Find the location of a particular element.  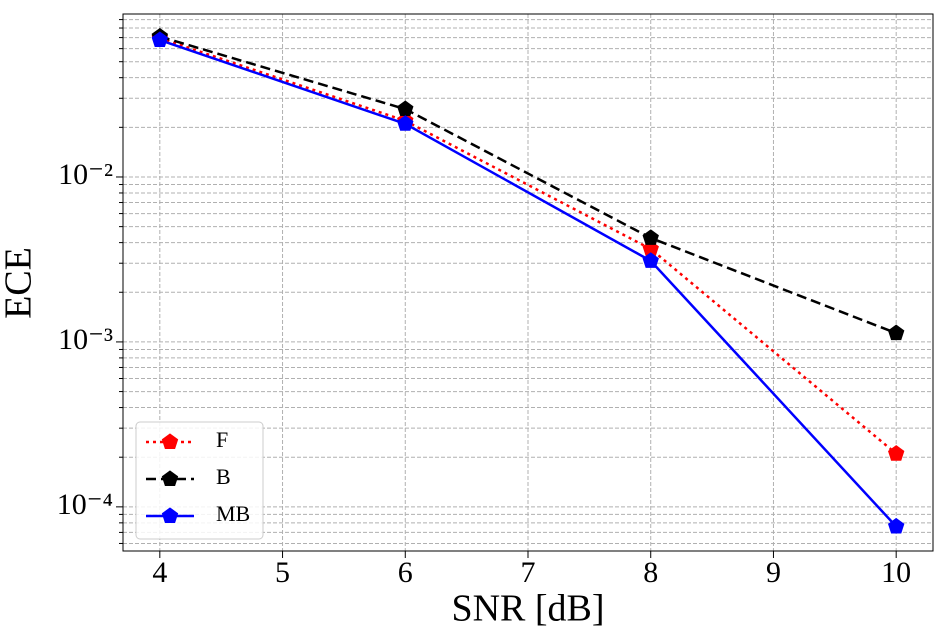

y-tick-label: 10⁻⁴ is located at coordinates (85, 504).